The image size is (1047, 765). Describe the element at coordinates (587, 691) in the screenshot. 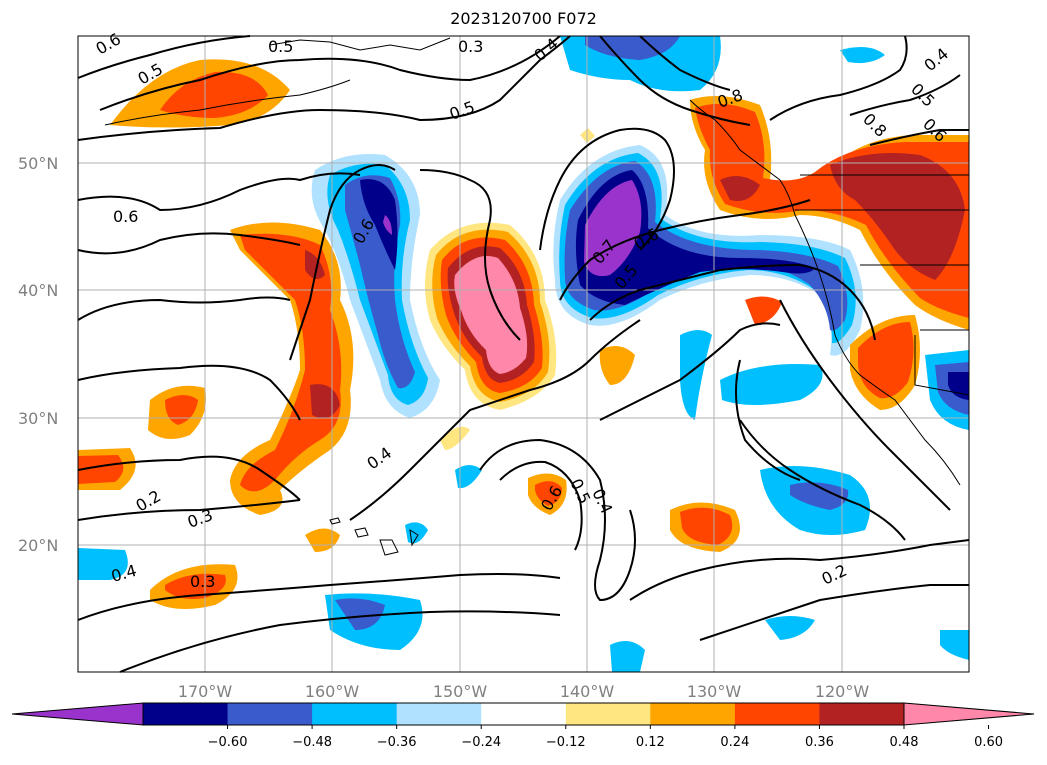

I see `lon-label-140w: 140°W` at that location.